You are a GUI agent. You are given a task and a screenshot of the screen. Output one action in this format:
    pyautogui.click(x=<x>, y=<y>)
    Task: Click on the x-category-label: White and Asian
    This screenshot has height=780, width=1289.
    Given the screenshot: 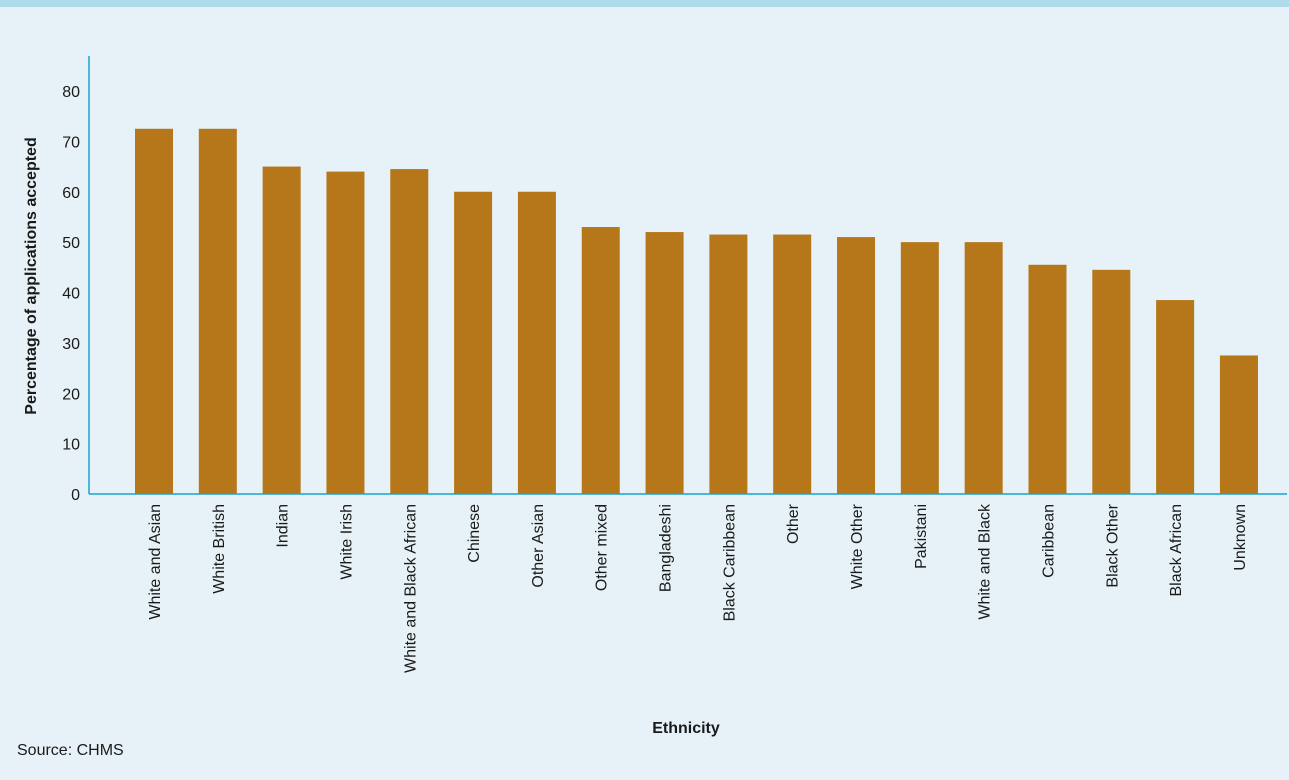 What is the action you would take?
    pyautogui.click(x=155, y=562)
    